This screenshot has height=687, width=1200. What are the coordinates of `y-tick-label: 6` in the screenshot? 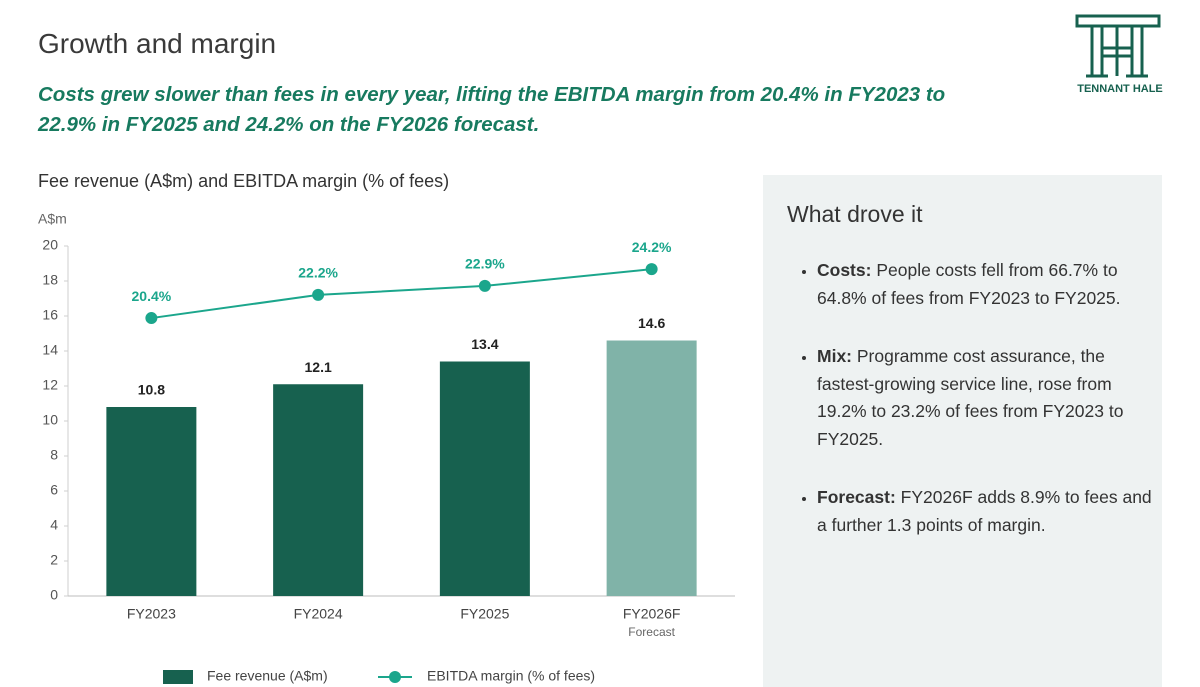 It's located at (54, 490).